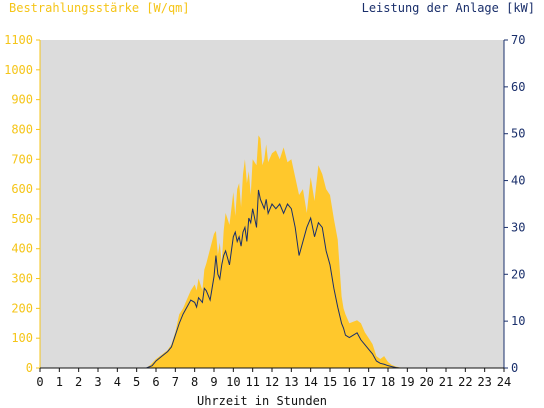 This screenshot has height=408, width=544. Describe the element at coordinates (349, 382) in the screenshot. I see `x-tick-label: 16` at that location.